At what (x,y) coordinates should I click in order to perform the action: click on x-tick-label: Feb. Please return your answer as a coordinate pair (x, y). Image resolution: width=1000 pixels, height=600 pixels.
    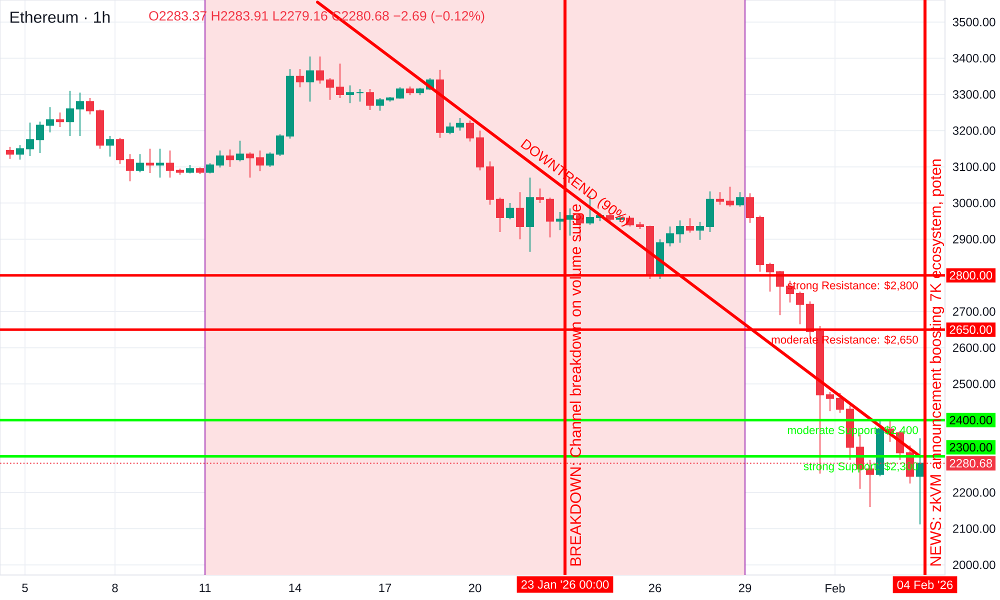
    Looking at the image, I should click on (835, 588).